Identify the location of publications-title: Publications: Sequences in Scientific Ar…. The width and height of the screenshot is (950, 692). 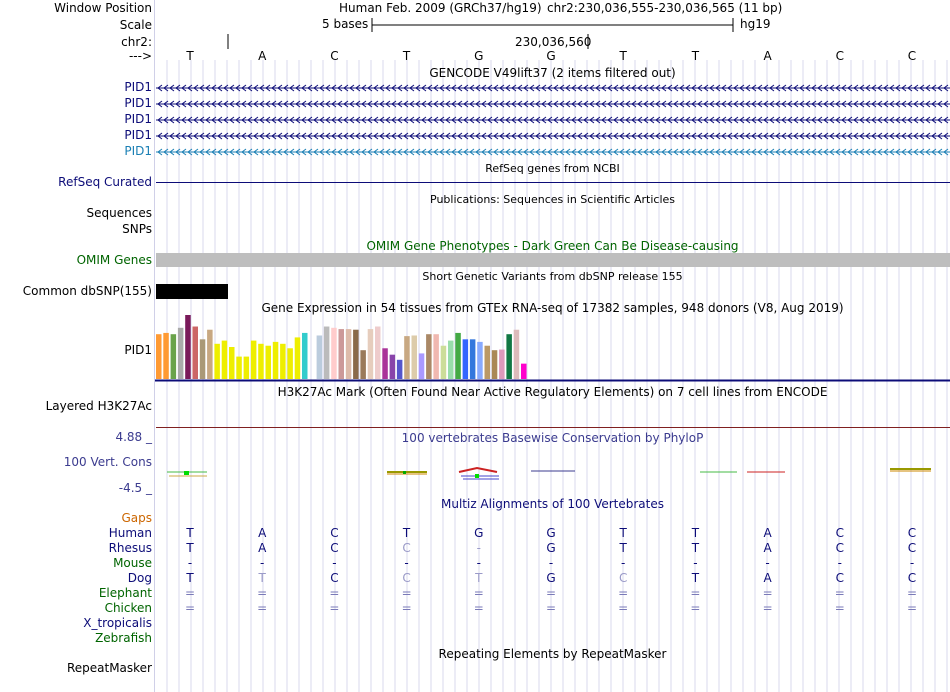
(552, 199).